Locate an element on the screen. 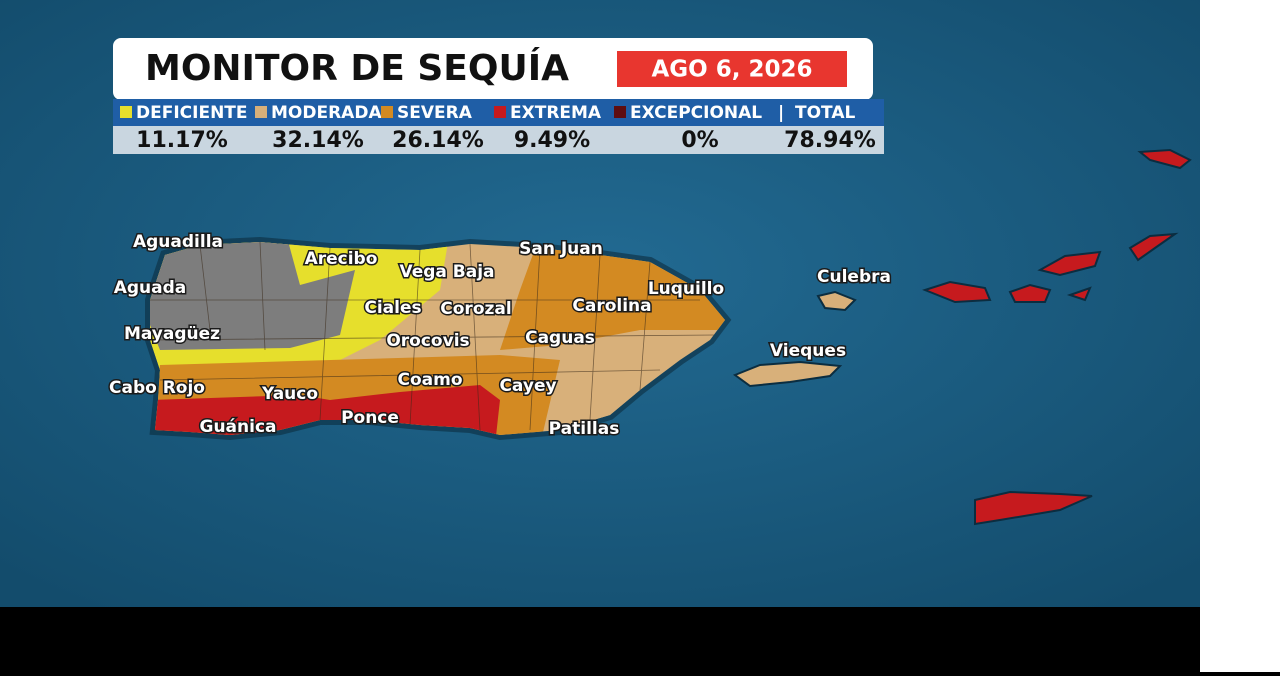 The height and width of the screenshot is (676, 1280). side-margin is located at coordinates (1240, 336).